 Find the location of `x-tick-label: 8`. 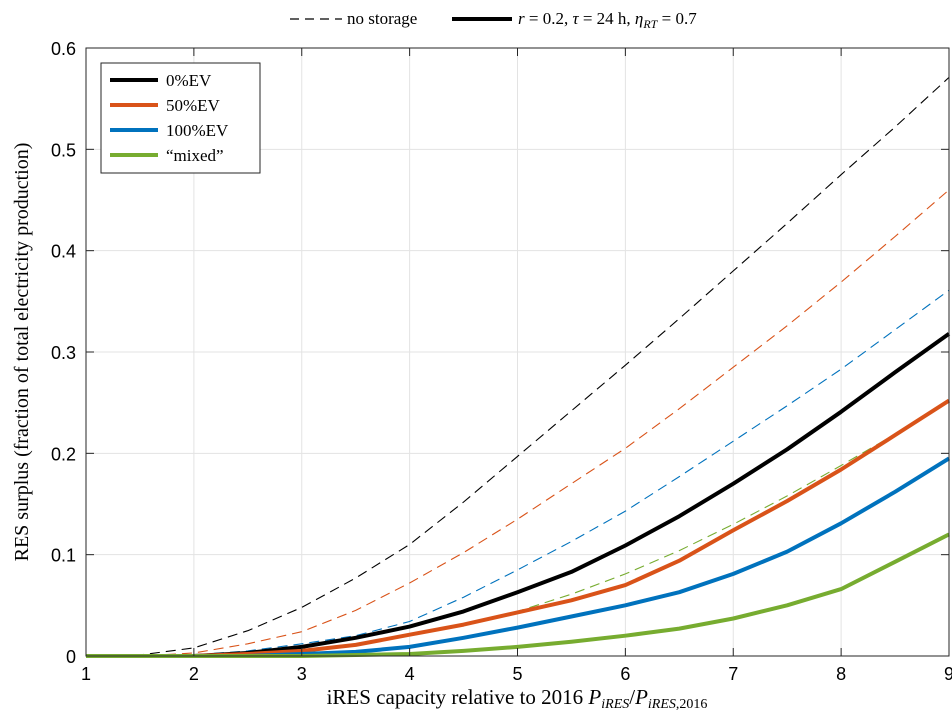

x-tick-label: 8 is located at coordinates (841, 674).